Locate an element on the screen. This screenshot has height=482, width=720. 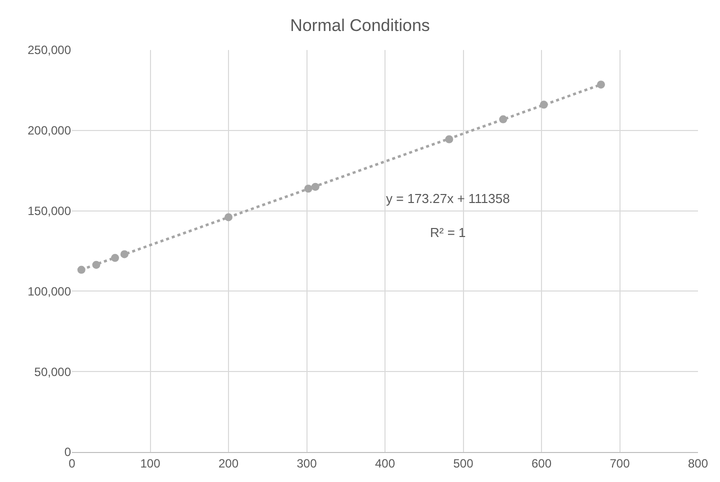
y-tick-label: 50,000 is located at coordinates (53, 371).